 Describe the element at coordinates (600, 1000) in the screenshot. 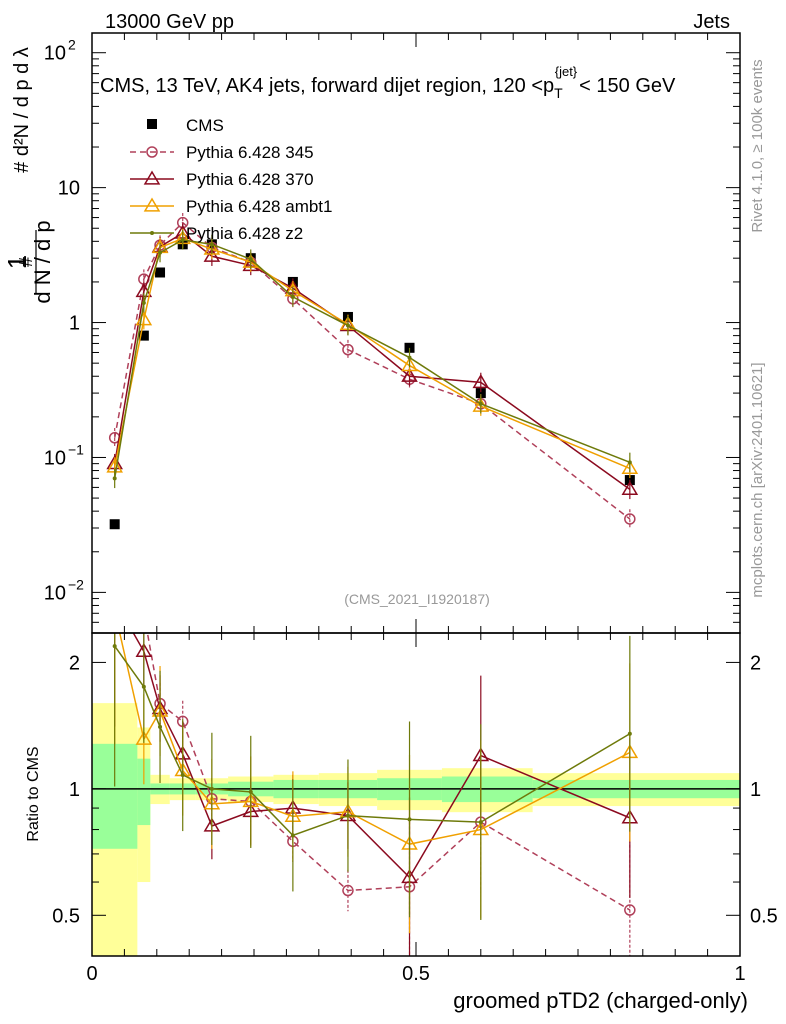

I see `x-axis-title: groomed pTD2 (charged-only)` at that location.